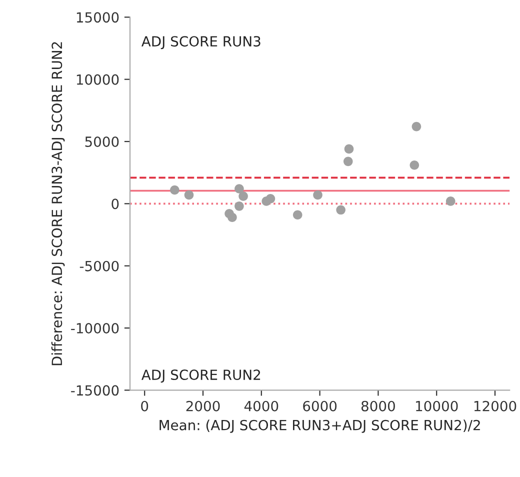 Image resolution: width=520 pixels, height=477 pixels. I want to click on annotation: ADJ SCORE RUN3, so click(200, 43).